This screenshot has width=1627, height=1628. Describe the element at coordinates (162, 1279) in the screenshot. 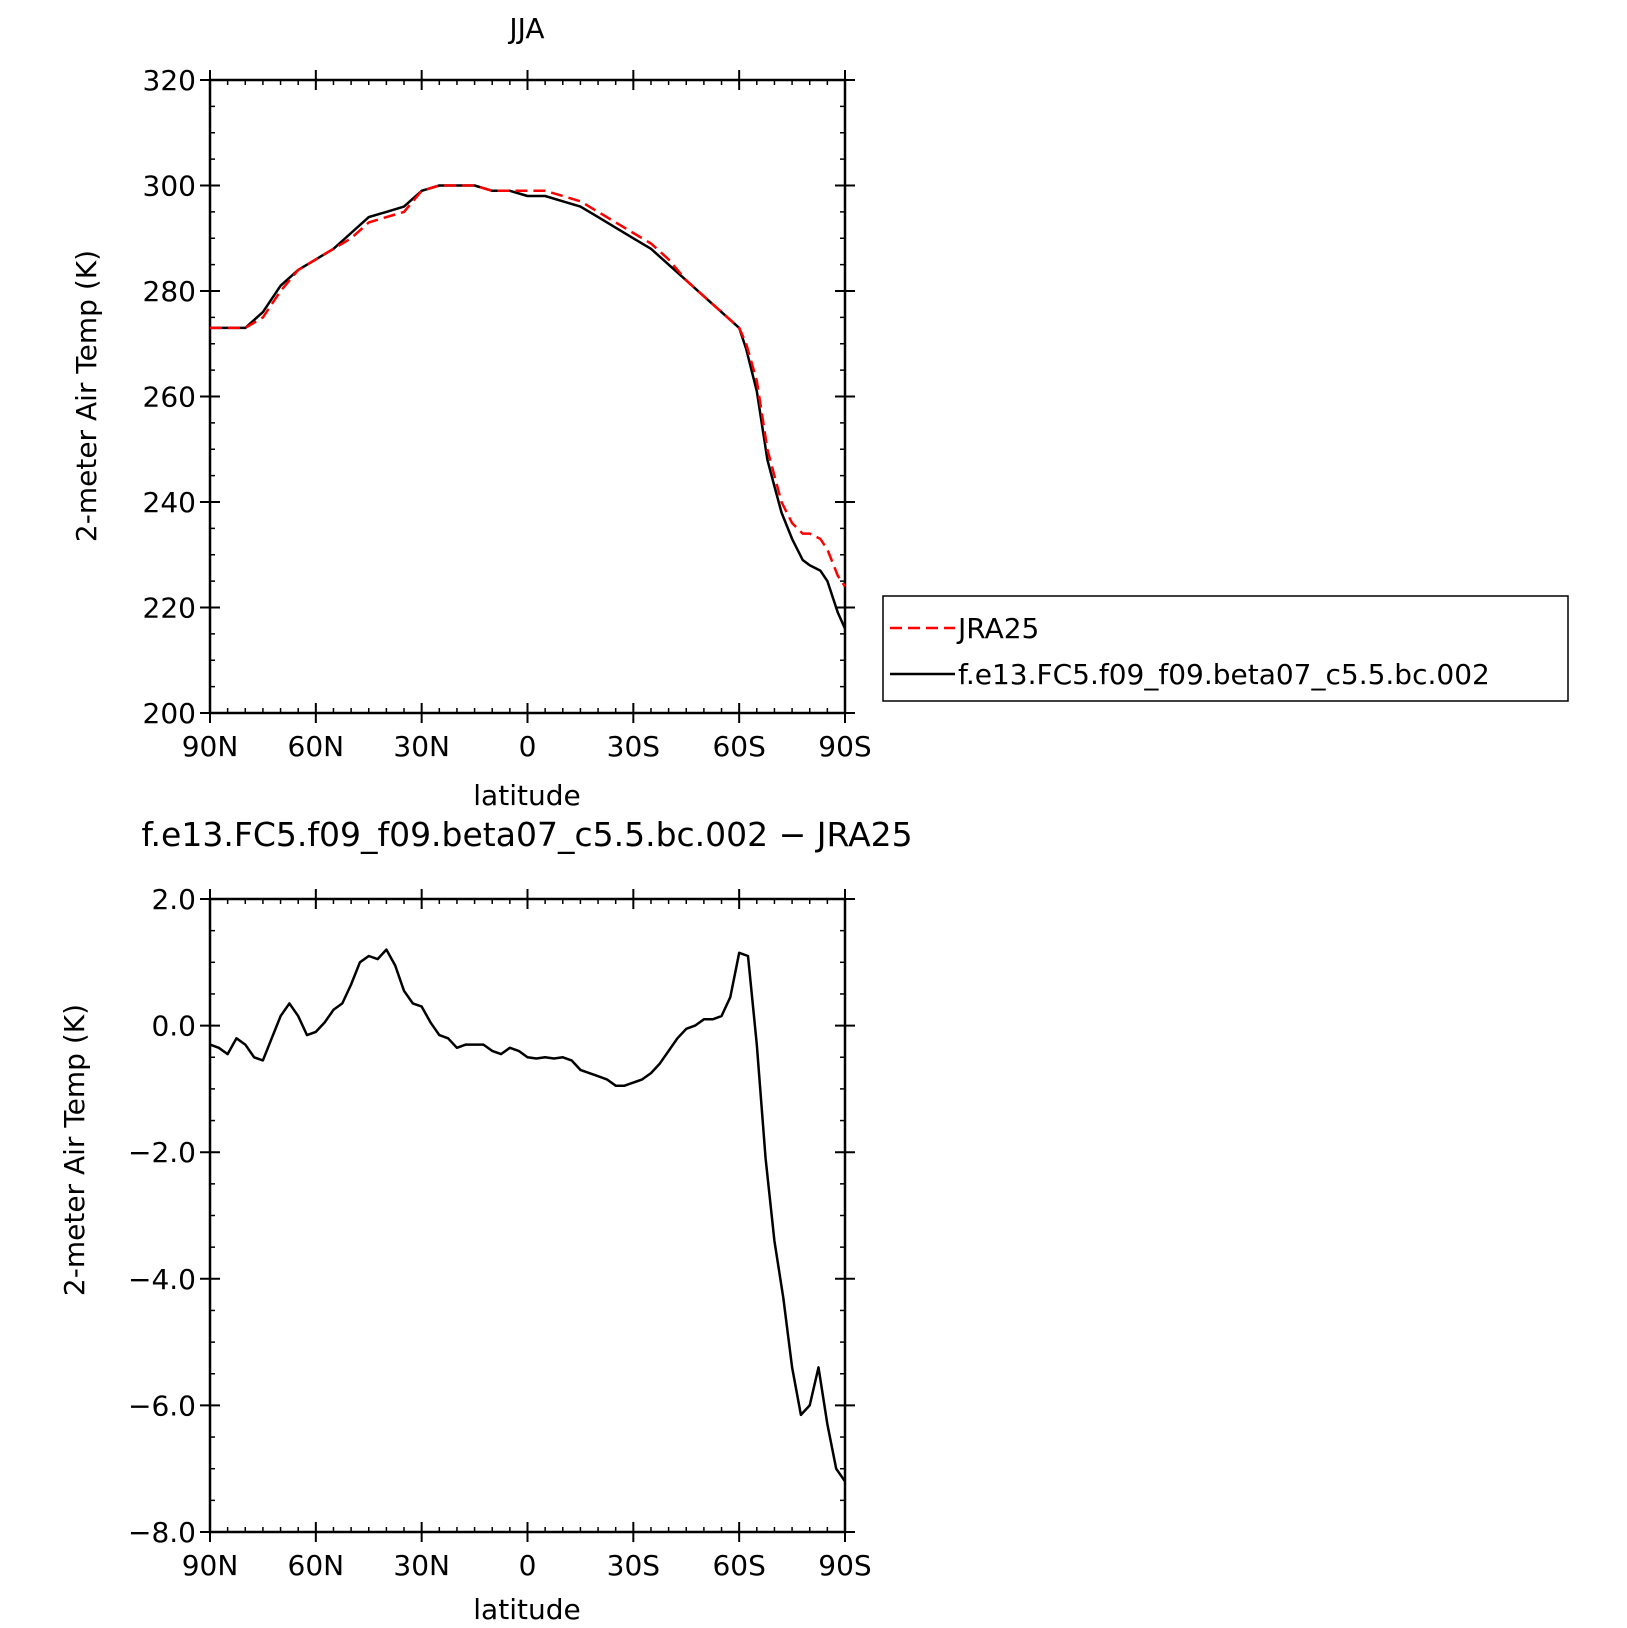

I see `bottom-y-tick-label: −4.0` at that location.